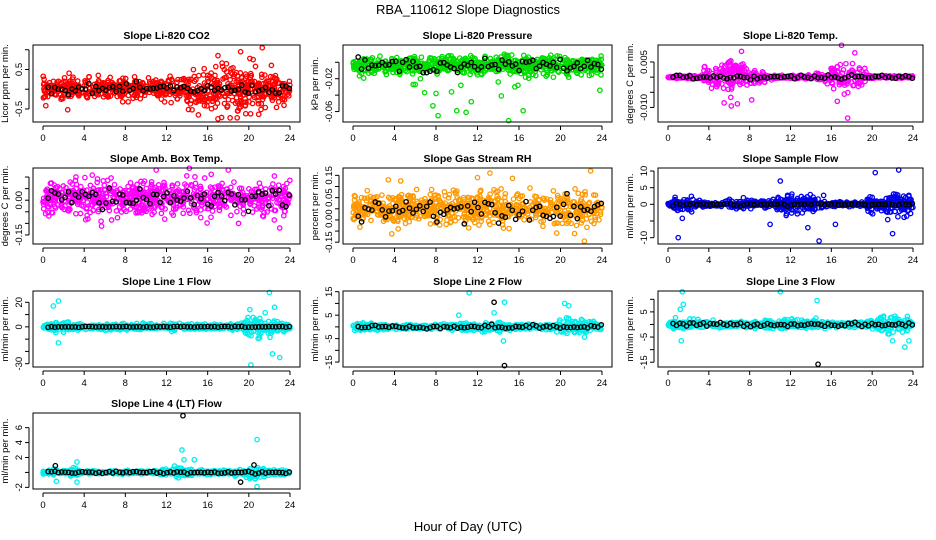 The image size is (936, 540). Describe the element at coordinates (708, 138) in the screenshot. I see `x-tick-label: 4` at that location.